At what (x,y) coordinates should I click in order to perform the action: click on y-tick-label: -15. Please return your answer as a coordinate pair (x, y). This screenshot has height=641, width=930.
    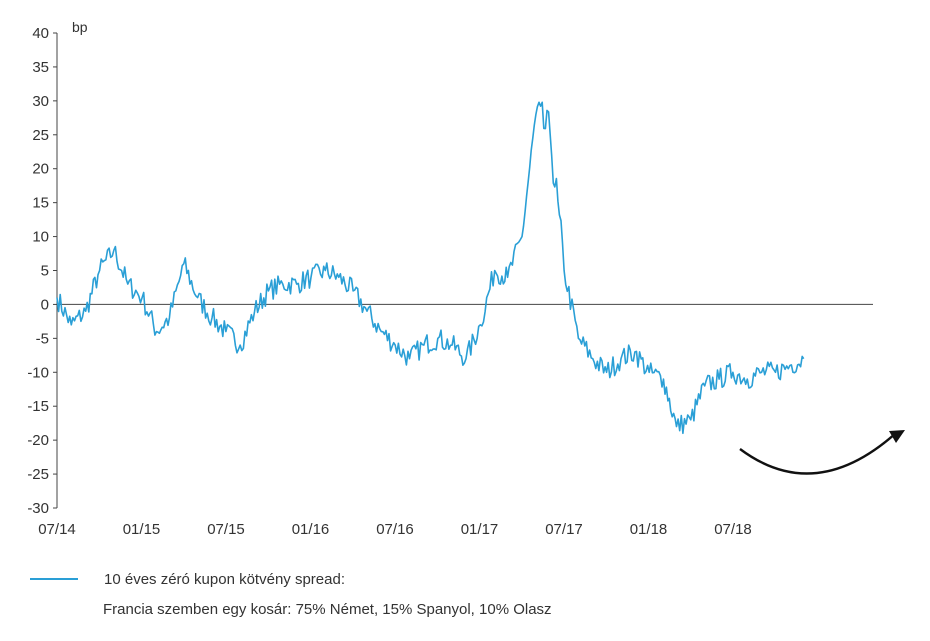
    Looking at the image, I should click on (38, 406).